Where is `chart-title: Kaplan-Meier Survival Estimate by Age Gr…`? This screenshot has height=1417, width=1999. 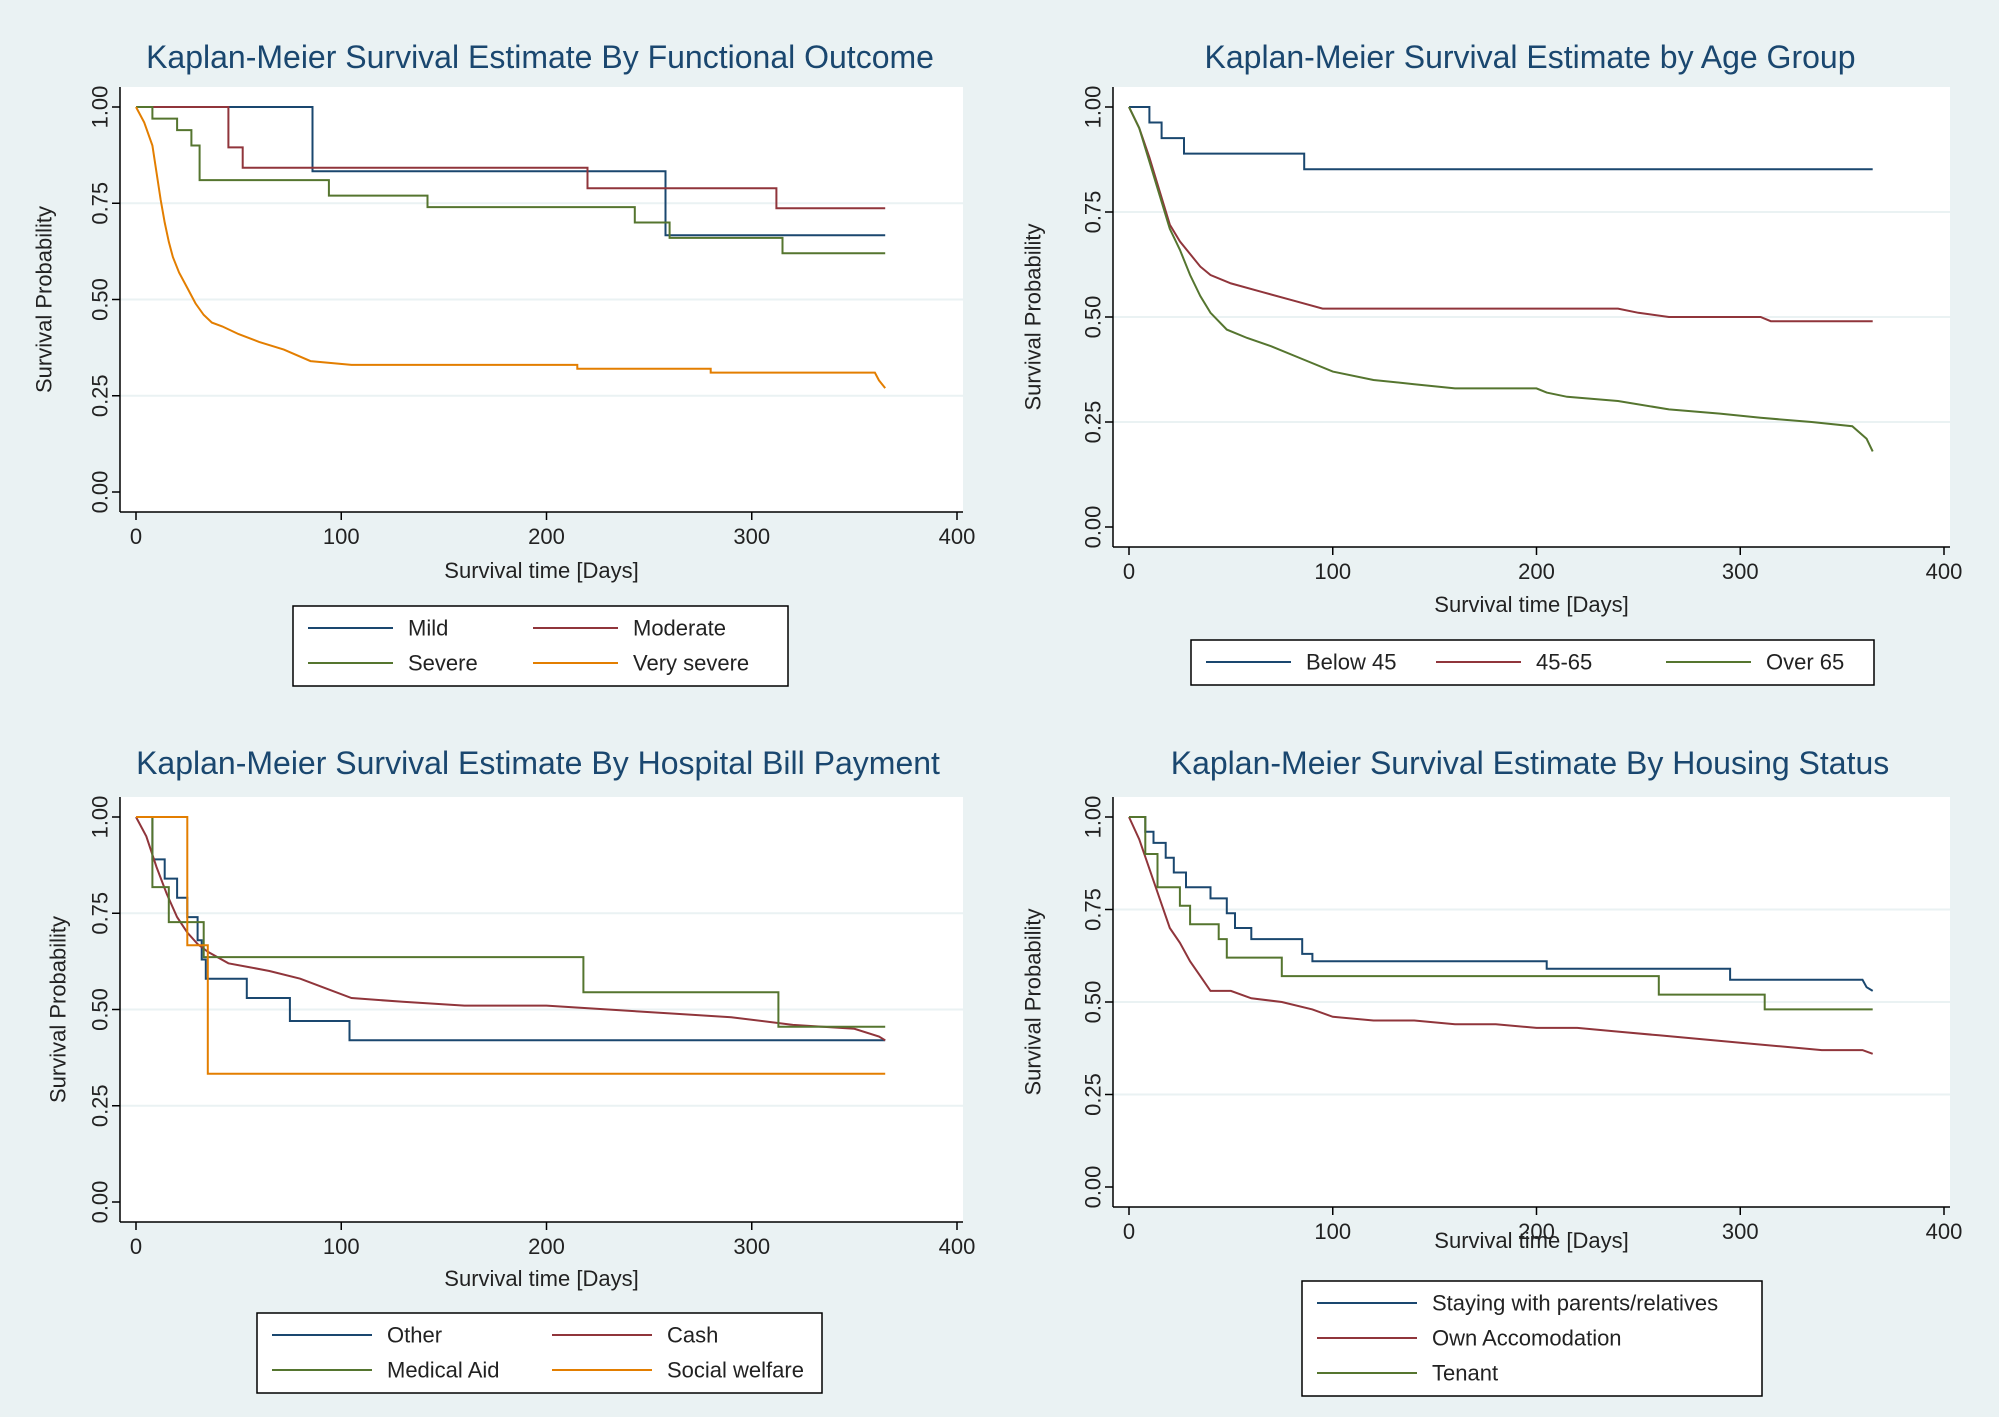
chart-title: Kaplan-Meier Survival Estimate by Age Gr… is located at coordinates (1530, 57).